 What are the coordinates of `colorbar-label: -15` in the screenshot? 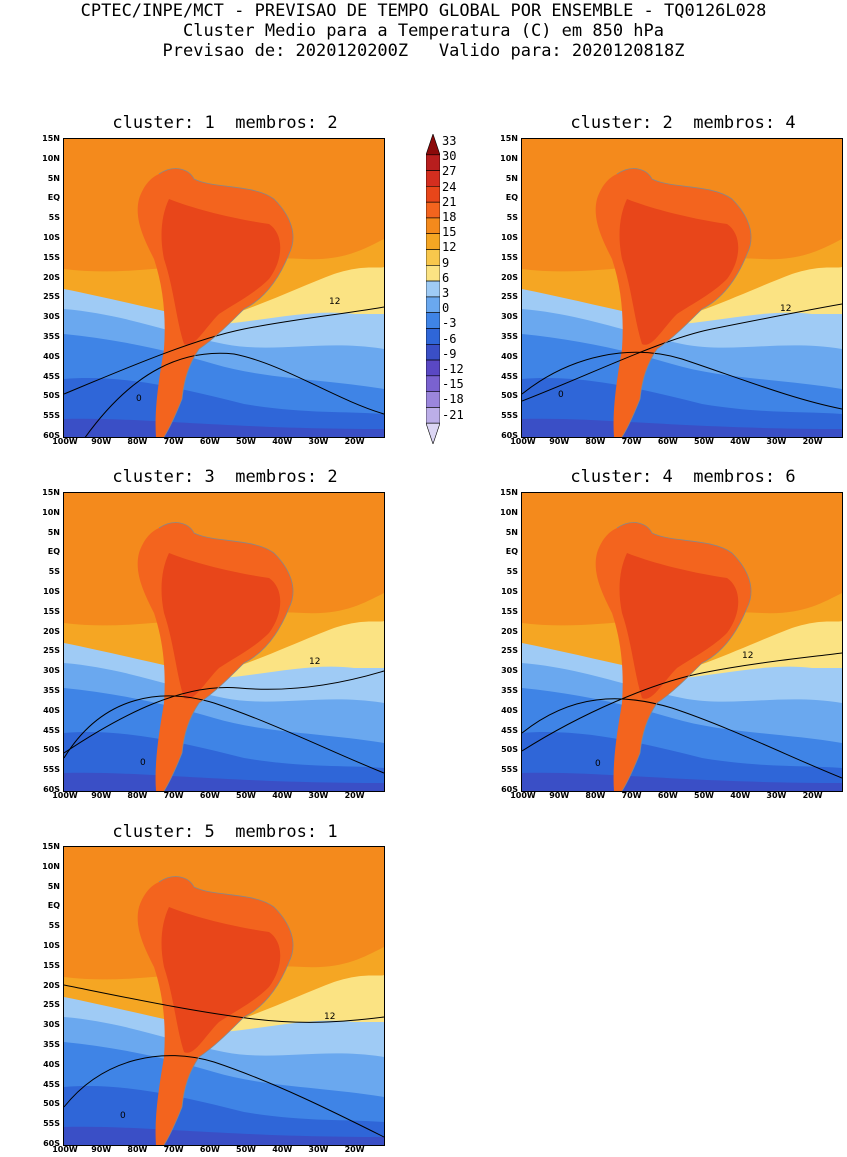 It's located at (453, 384).